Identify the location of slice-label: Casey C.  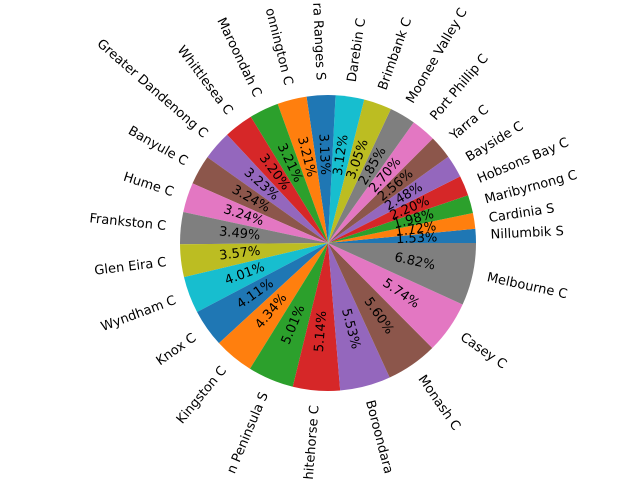
(483, 351).